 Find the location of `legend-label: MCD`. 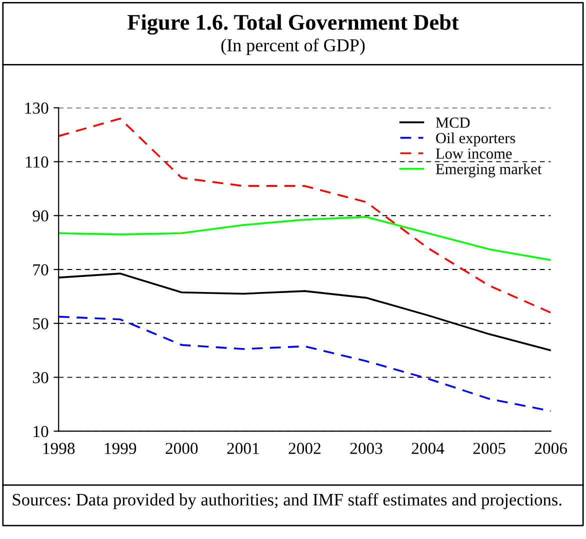

legend-label: MCD is located at coordinates (453, 123).